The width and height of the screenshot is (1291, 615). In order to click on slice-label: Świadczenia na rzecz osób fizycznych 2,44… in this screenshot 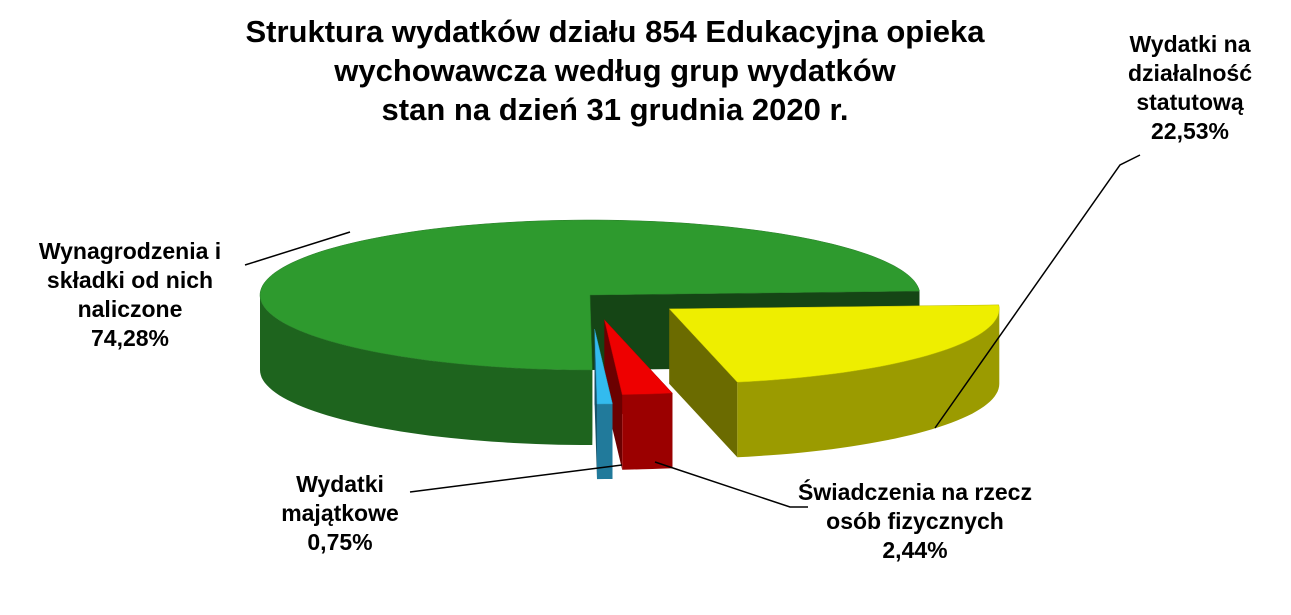, I will do `click(915, 521)`.